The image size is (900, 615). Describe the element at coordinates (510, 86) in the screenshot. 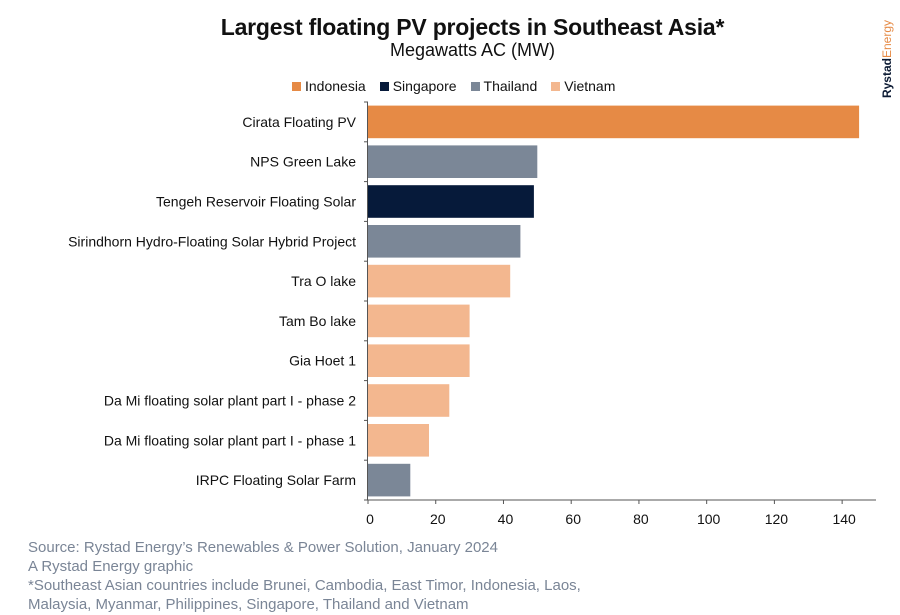

I see `legend-label: Thailand` at that location.